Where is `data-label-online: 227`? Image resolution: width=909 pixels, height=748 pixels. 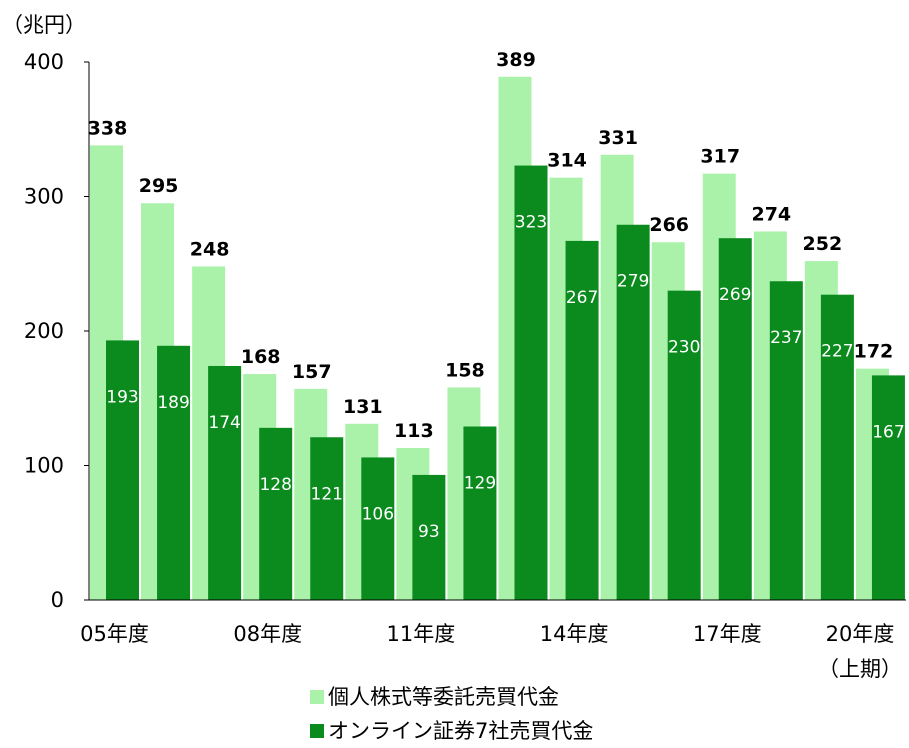
data-label-online: 227 is located at coordinates (837, 352).